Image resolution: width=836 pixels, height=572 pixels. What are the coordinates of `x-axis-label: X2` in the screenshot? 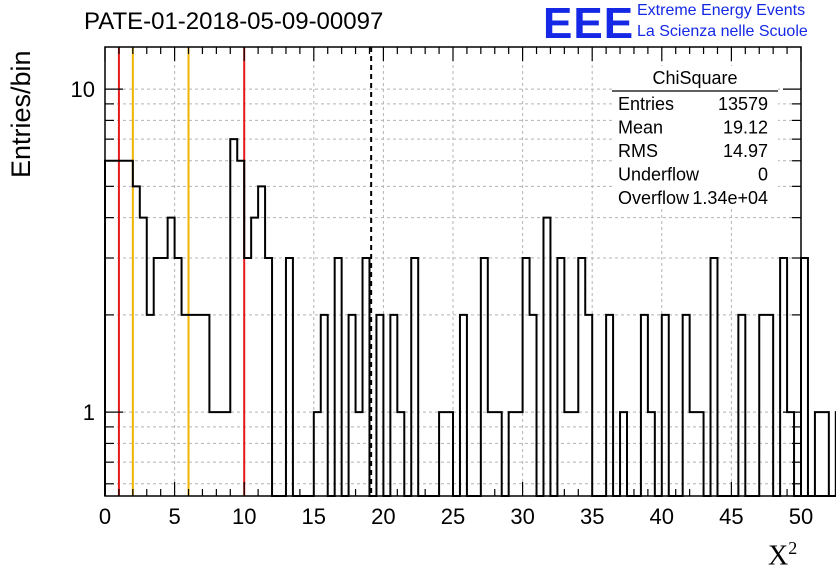 It's located at (782, 555).